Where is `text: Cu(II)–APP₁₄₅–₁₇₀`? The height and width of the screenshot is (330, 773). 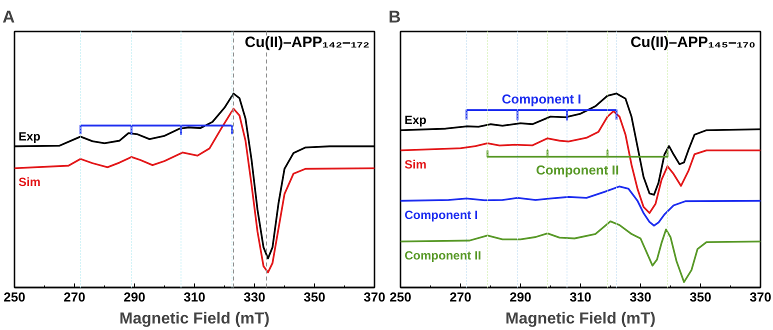
text: Cu(II)–APP₁₄₅–₁₇₀ is located at coordinates (693, 42).